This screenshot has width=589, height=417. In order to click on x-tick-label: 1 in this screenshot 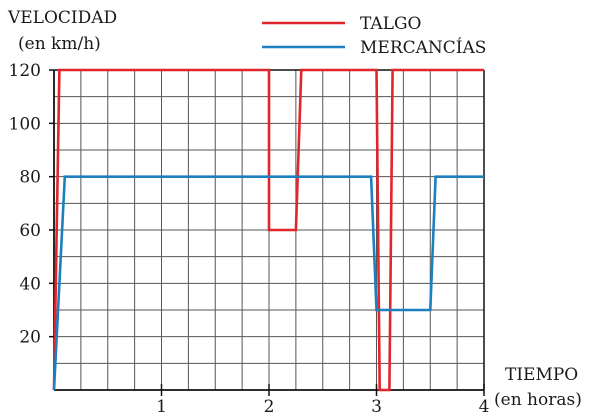, I will do `click(161, 407)`.